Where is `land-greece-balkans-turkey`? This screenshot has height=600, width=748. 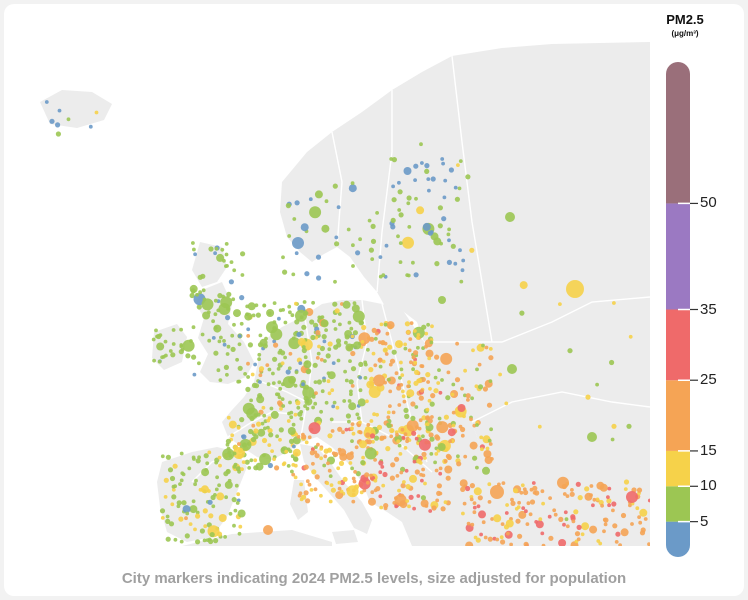 land-greece-balkans-turkey is located at coordinates (541, 506).